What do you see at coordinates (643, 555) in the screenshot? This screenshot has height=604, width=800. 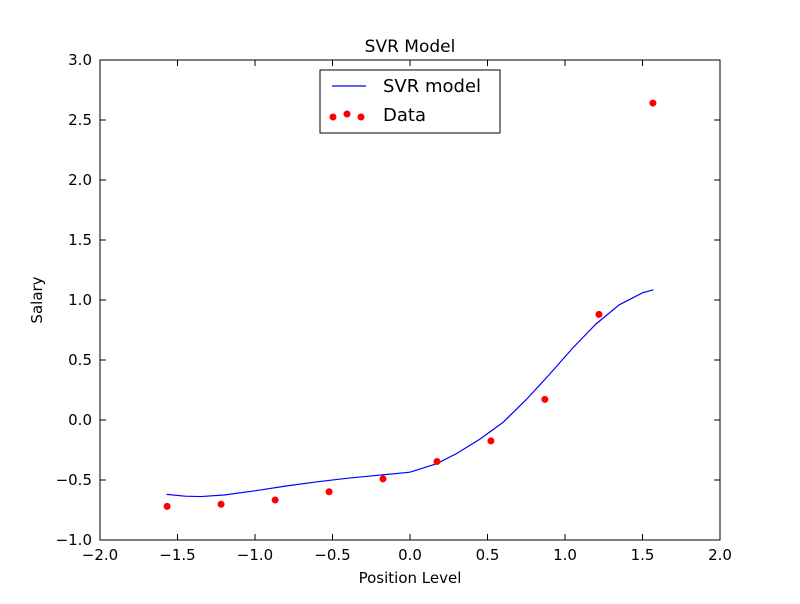 I see `x-tick-label: 1.5` at bounding box center [643, 555].